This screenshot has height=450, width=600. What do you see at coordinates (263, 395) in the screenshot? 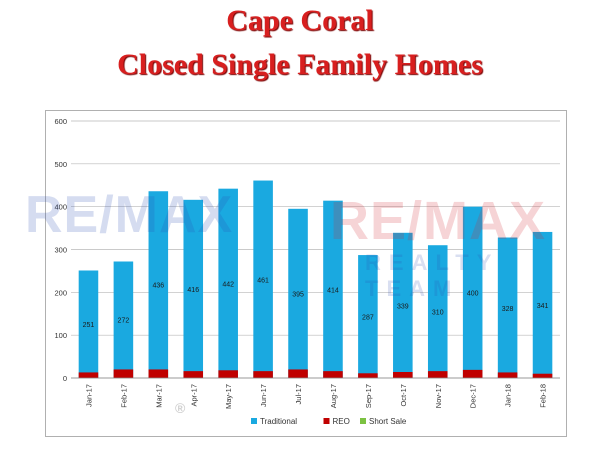
I see `x-tick-label: Jun-17` at bounding box center [263, 395].